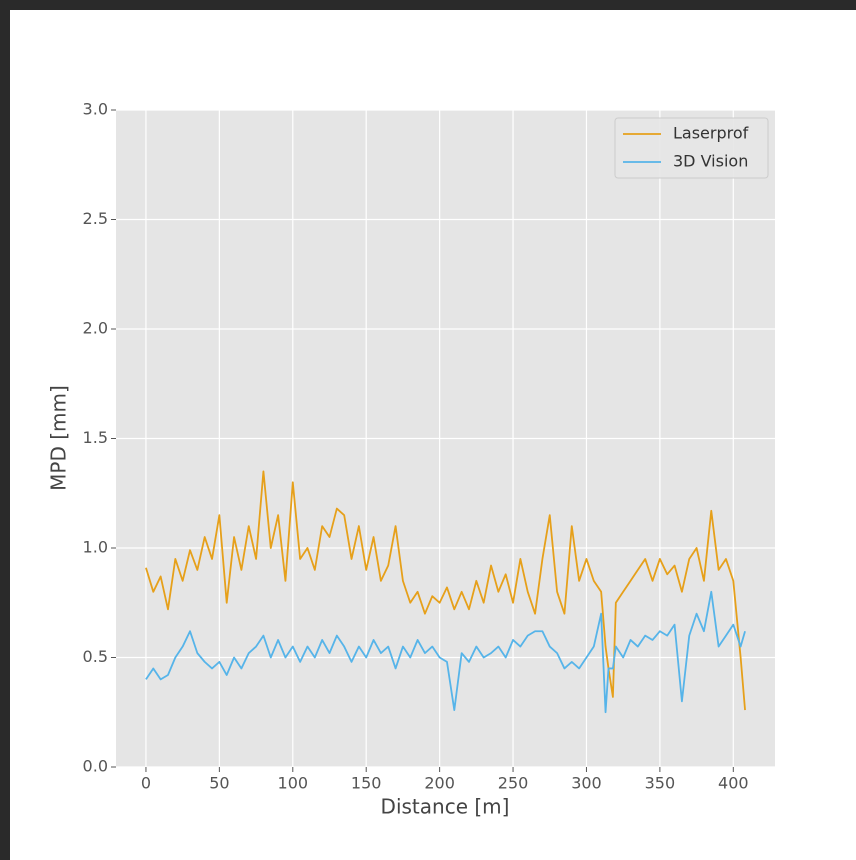 The image size is (856, 860). Describe the element at coordinates (691, 148) in the screenshot. I see `legend-box` at that location.